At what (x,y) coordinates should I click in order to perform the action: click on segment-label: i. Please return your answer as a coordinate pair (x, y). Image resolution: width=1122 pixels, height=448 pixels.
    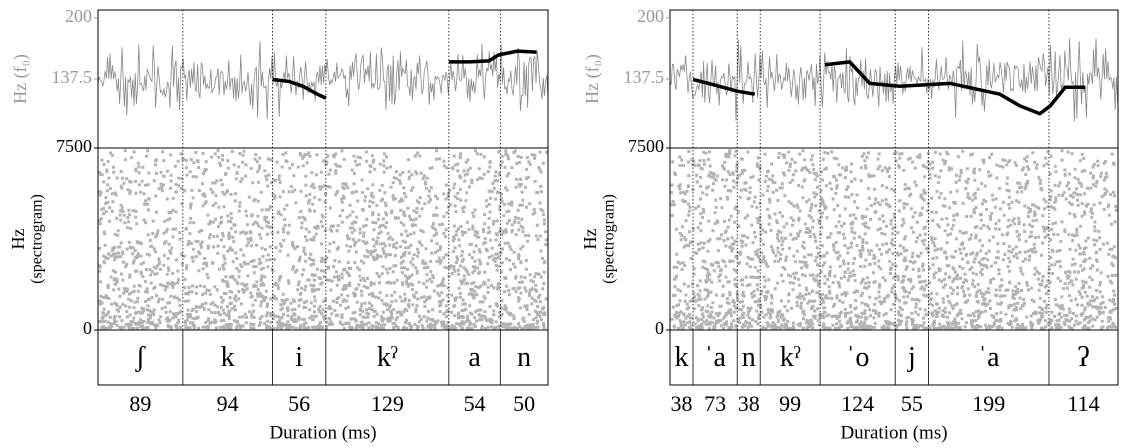
    Looking at the image, I should click on (299, 357).